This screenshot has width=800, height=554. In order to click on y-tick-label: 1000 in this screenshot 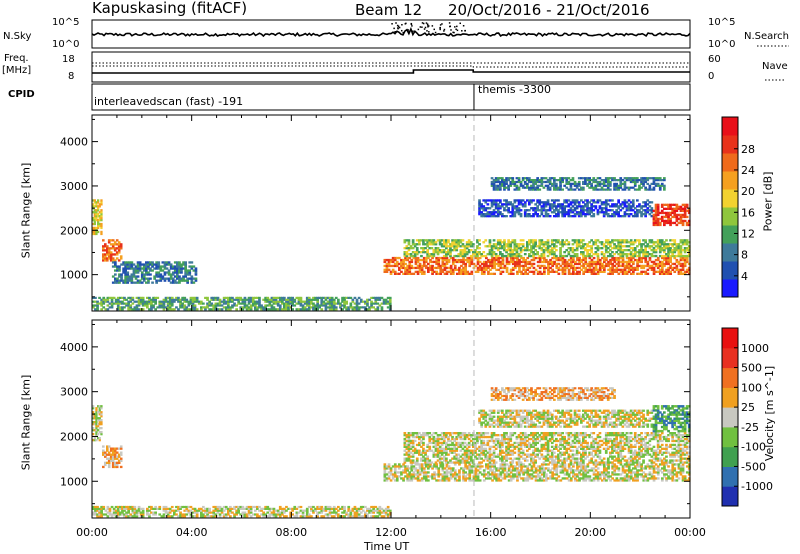, I will do `click(74, 275)`.